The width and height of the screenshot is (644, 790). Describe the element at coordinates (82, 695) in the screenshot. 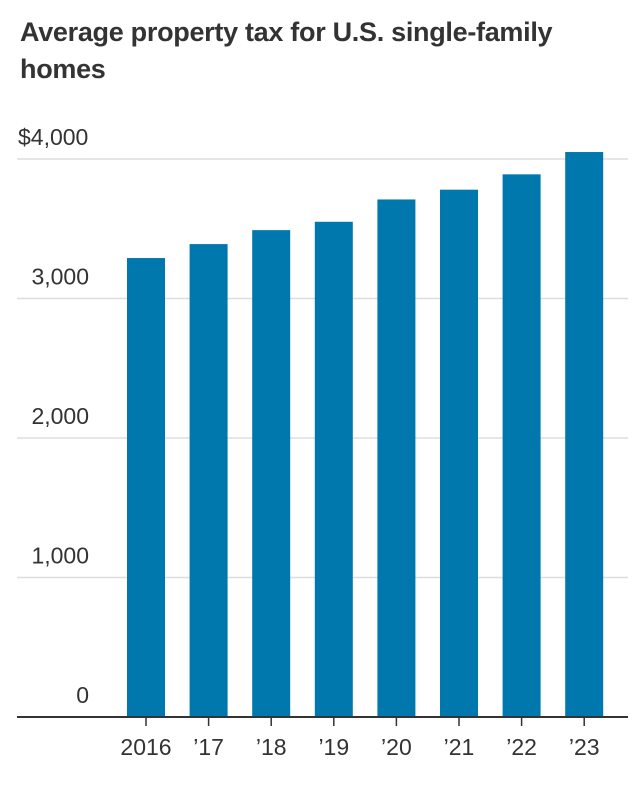

I see `y-tick-label: 0` at that location.